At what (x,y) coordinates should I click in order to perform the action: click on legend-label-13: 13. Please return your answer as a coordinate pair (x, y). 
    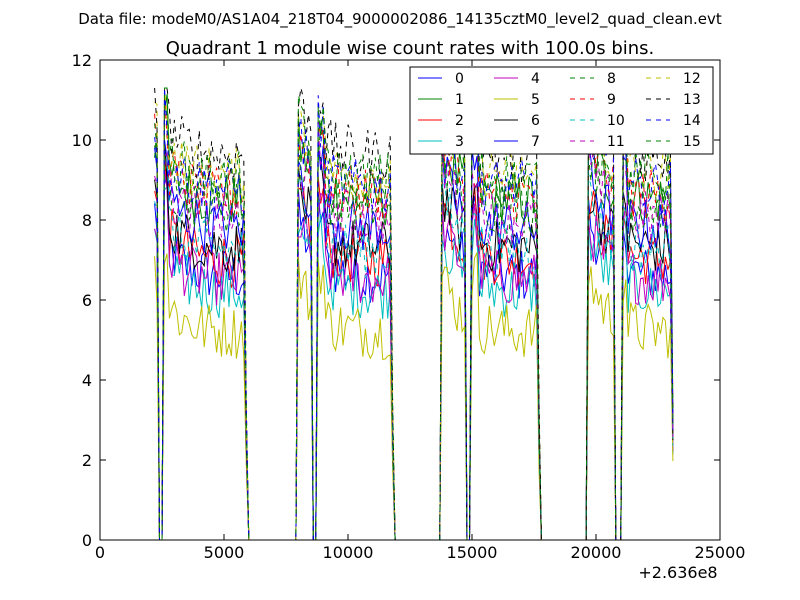
    Looking at the image, I should click on (692, 100).